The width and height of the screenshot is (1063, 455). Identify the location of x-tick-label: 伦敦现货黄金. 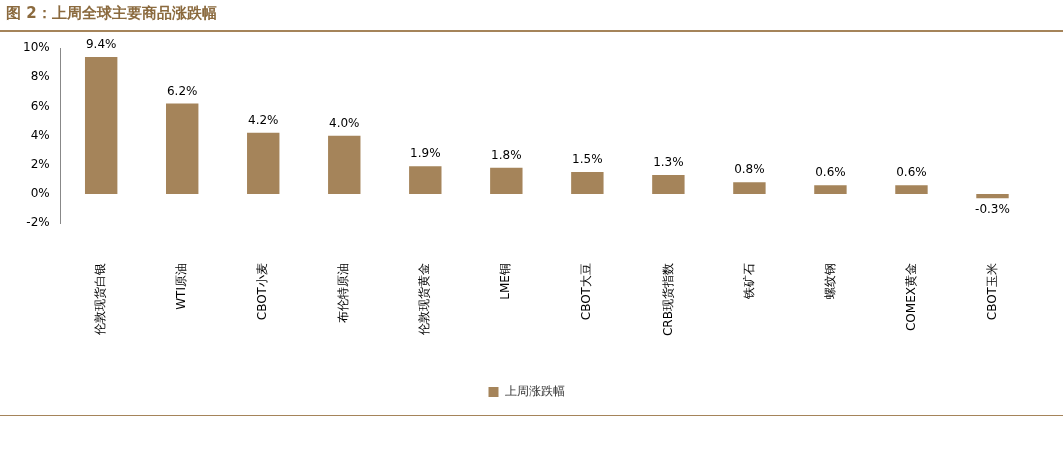
(424, 299).